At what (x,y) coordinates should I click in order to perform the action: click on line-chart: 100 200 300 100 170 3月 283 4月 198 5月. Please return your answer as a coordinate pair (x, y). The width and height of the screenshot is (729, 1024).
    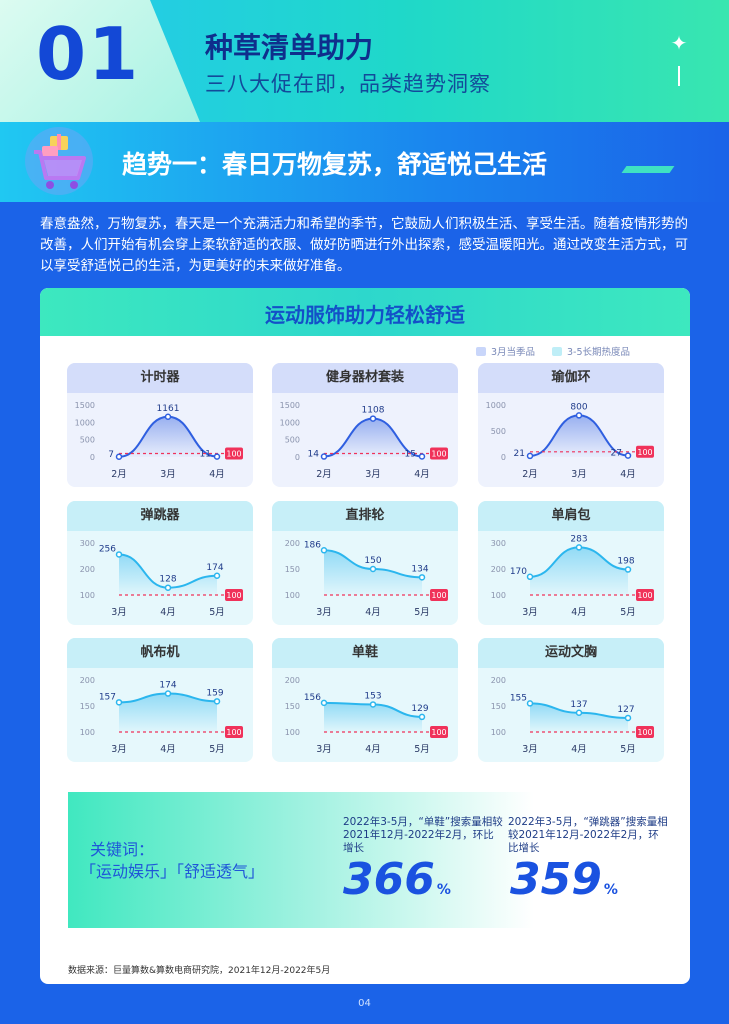
    Looking at the image, I should click on (572, 576).